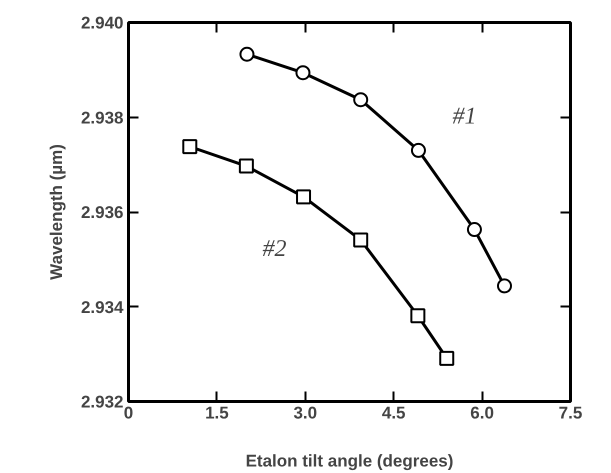 Image resolution: width=611 pixels, height=473 pixels. I want to click on y-tick-label: 2.934, so click(102, 307).